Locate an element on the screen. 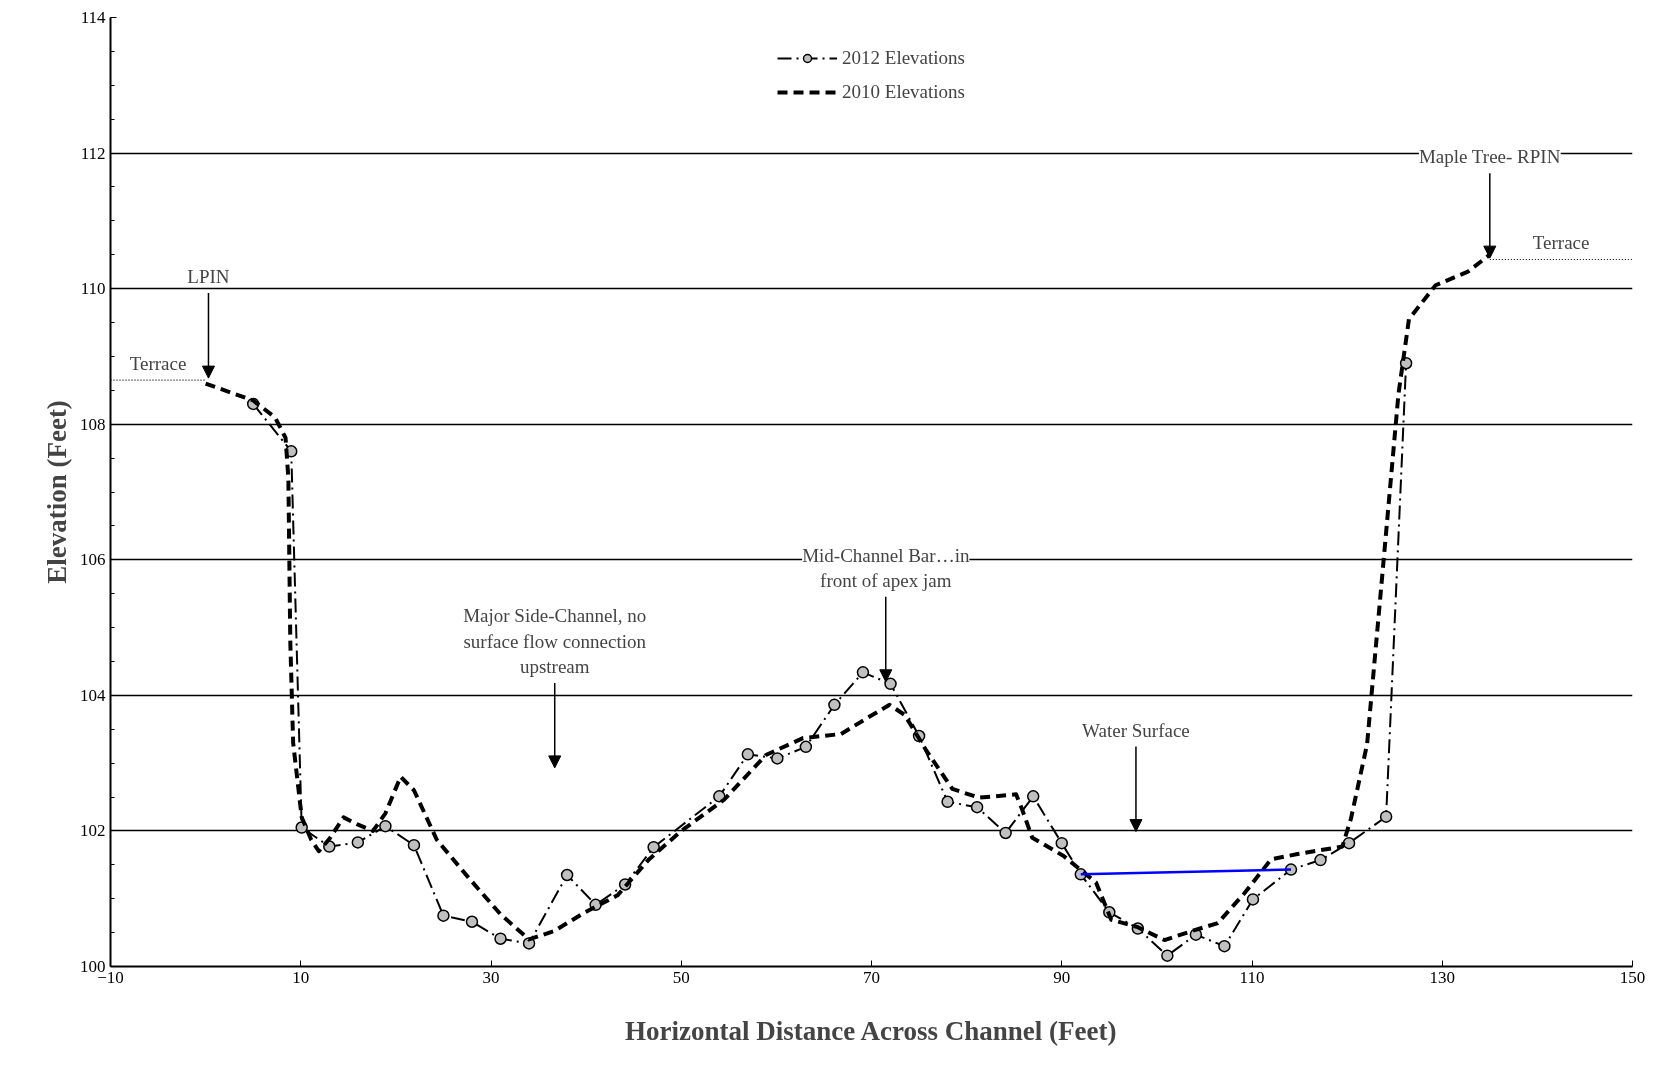 The width and height of the screenshot is (1667, 1083). x-tick-label: 30 is located at coordinates (491, 977).